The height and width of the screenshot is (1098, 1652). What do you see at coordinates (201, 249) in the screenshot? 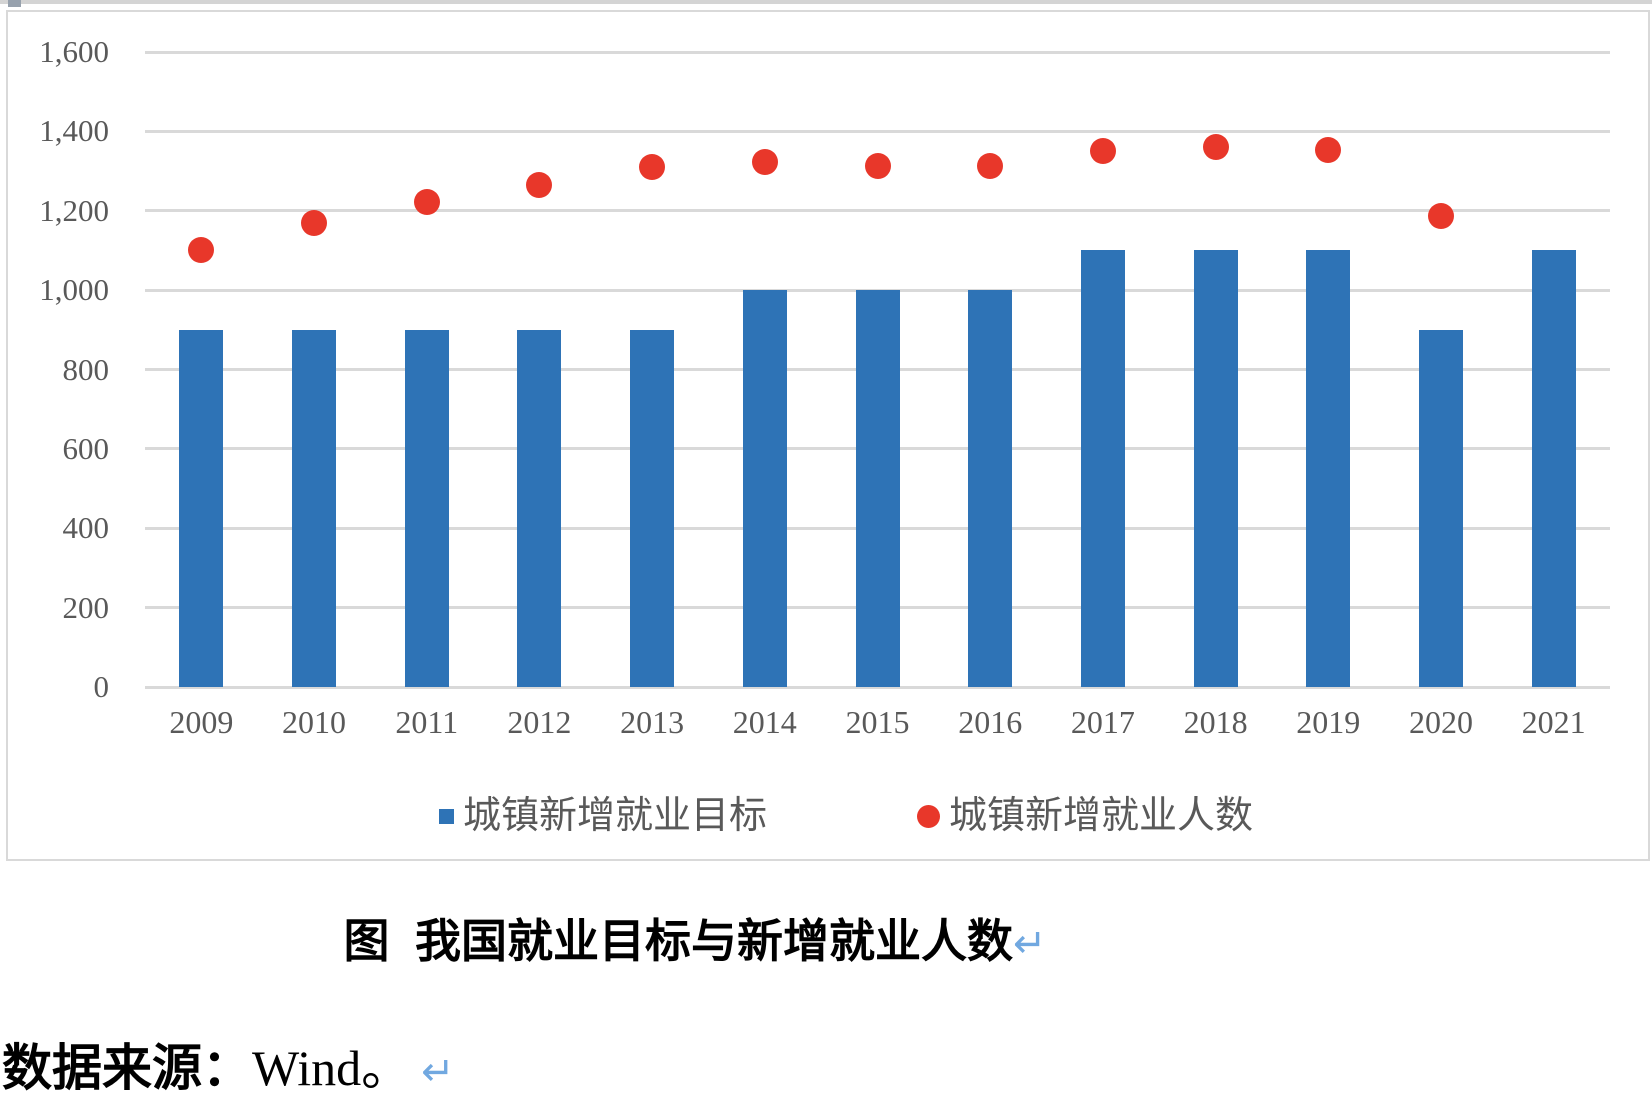
I see `dot-2009` at bounding box center [201, 249].